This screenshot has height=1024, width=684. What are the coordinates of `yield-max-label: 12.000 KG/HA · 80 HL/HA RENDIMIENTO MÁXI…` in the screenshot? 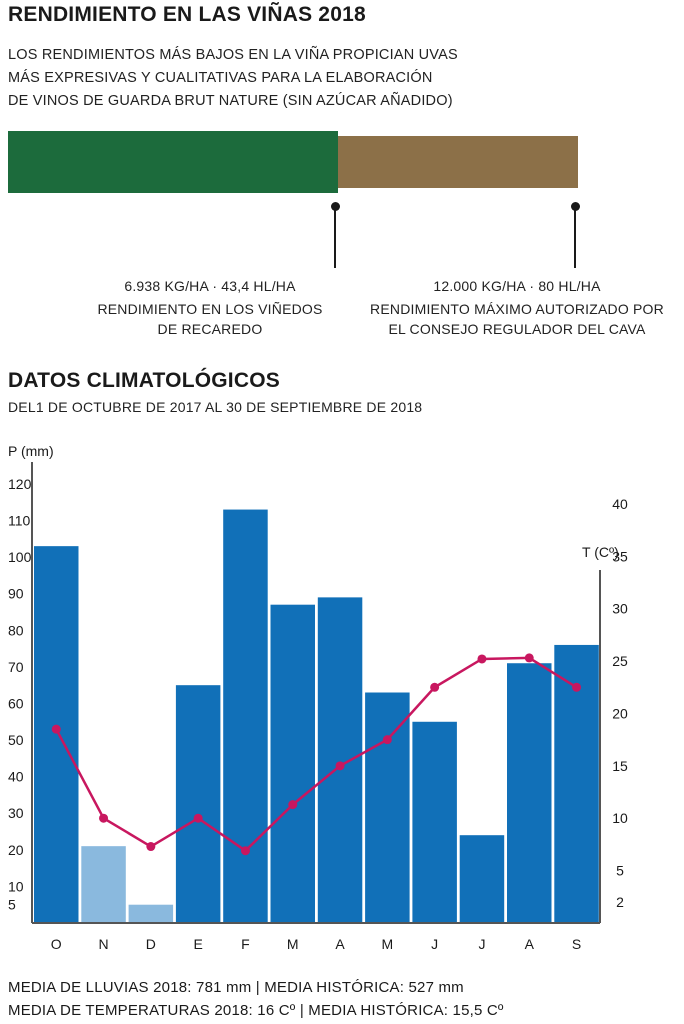 It's located at (517, 307).